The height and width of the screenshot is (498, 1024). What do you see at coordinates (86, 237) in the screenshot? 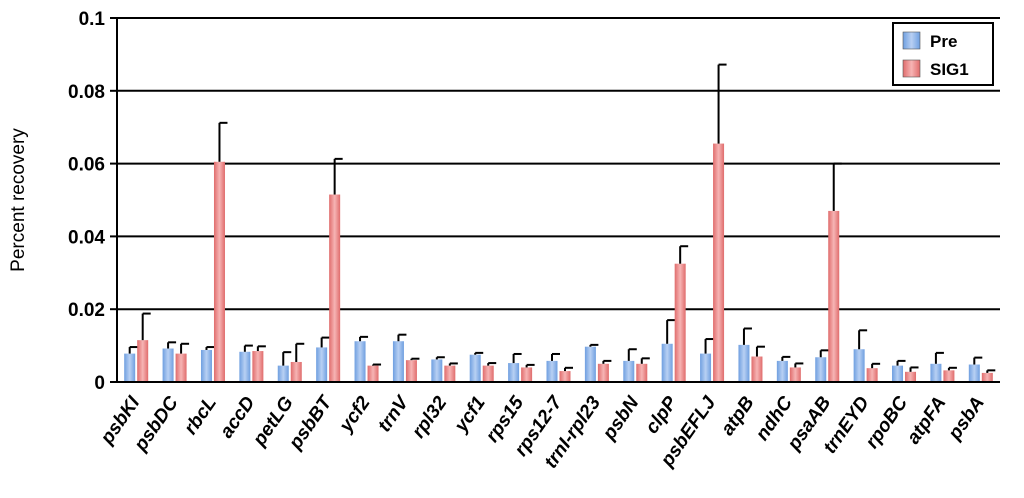
I see `y-tick-label: 0.04` at bounding box center [86, 237].